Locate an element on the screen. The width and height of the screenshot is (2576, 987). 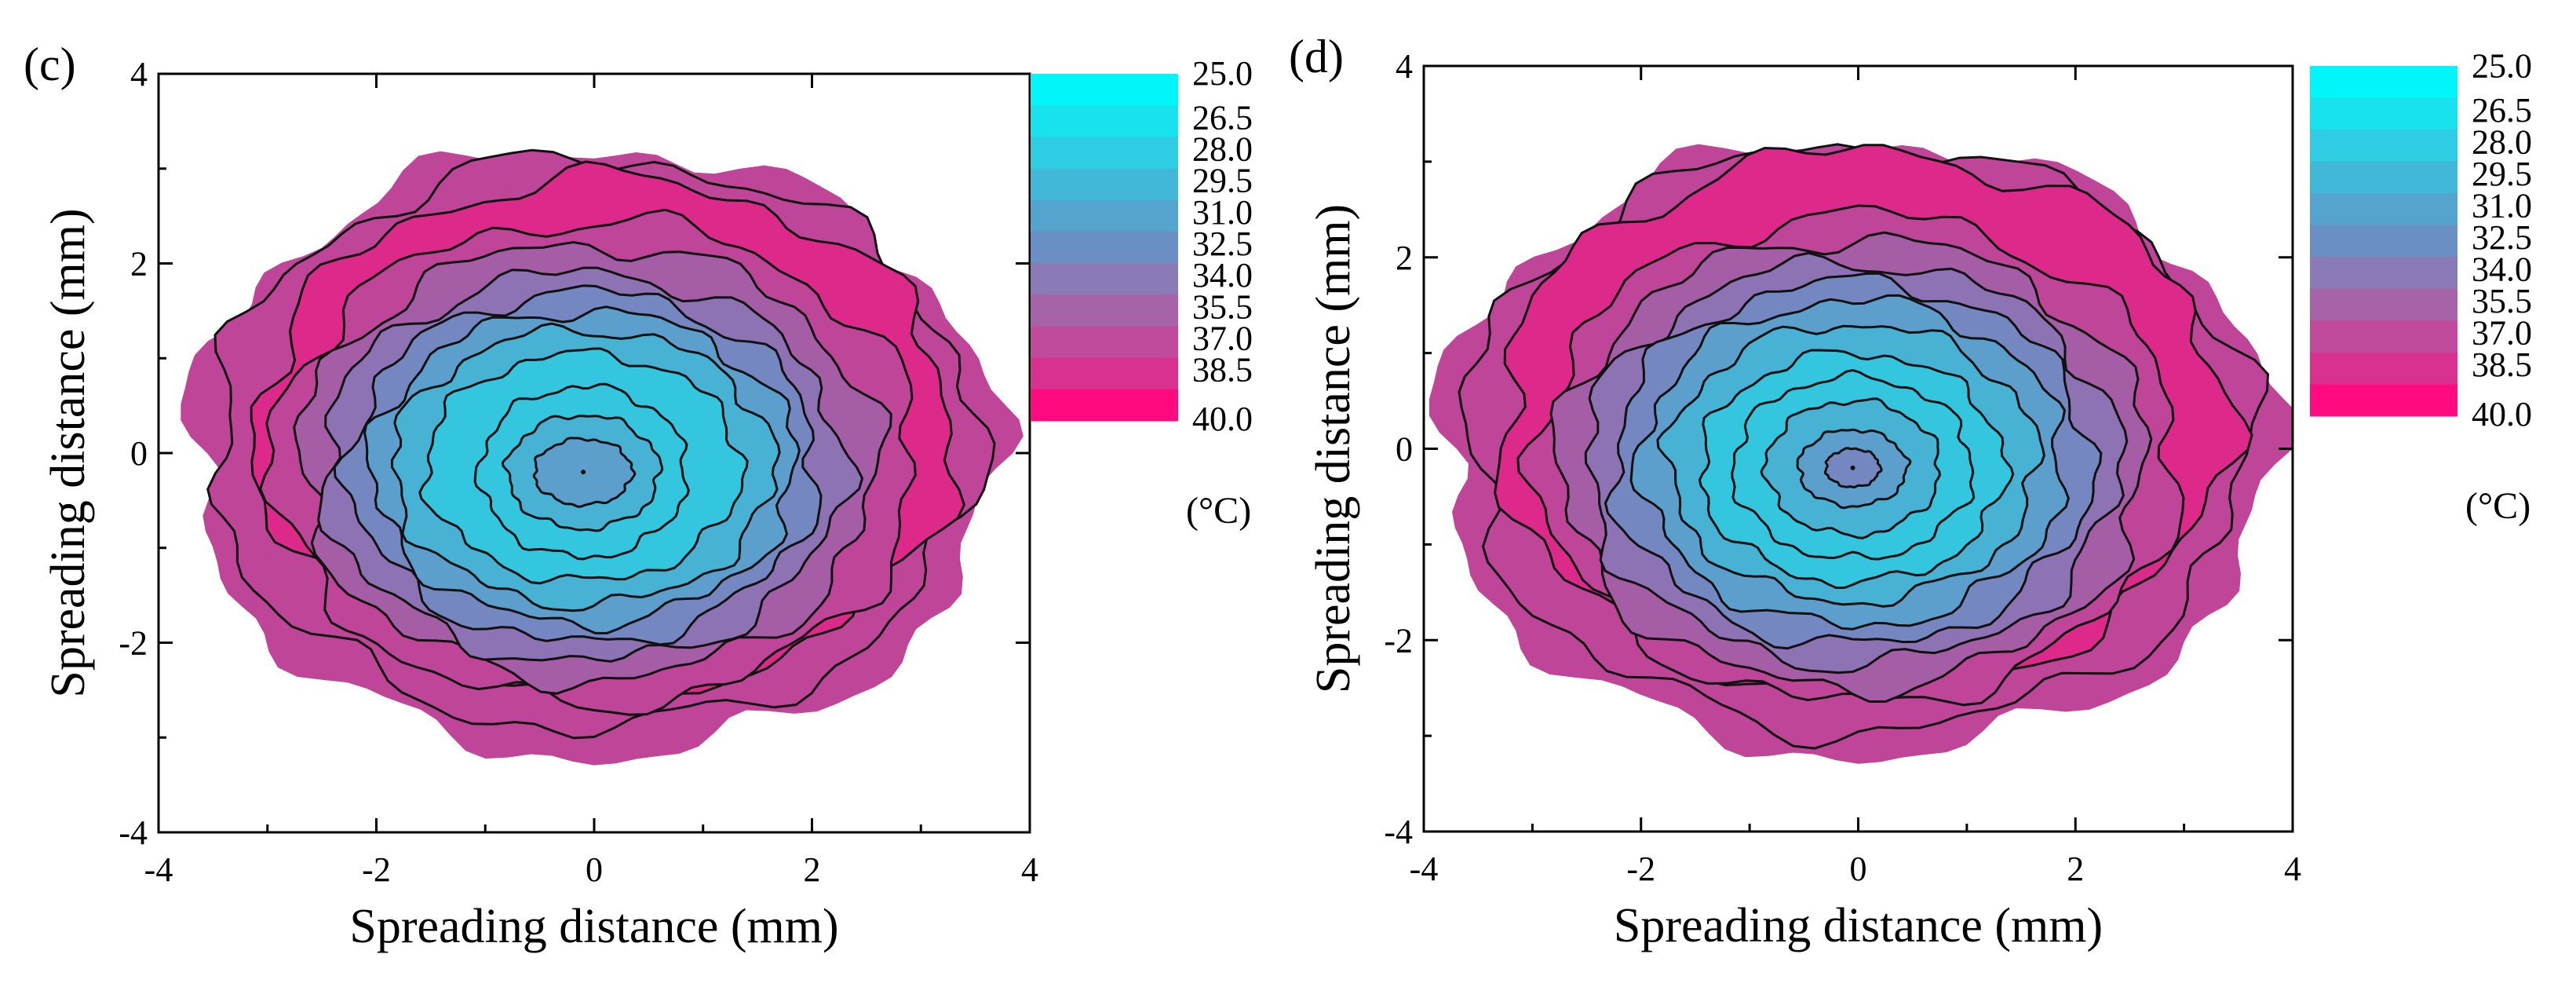
panel-label: (c) is located at coordinates (50, 64).